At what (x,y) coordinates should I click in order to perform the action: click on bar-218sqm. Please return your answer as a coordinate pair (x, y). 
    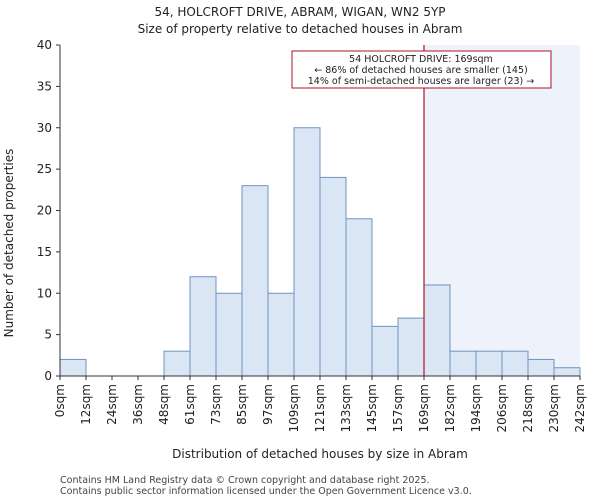
    Looking at the image, I should click on (541, 367).